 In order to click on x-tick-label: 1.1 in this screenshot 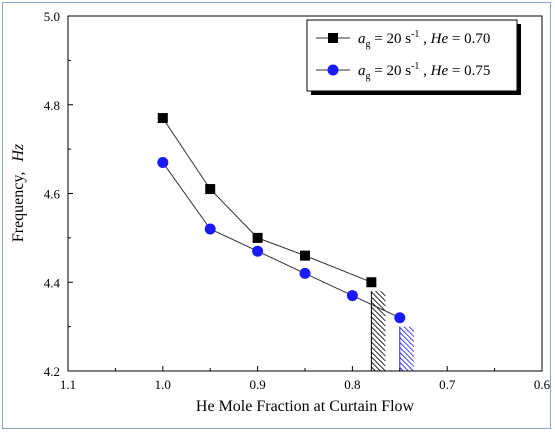, I will do `click(68, 384)`.